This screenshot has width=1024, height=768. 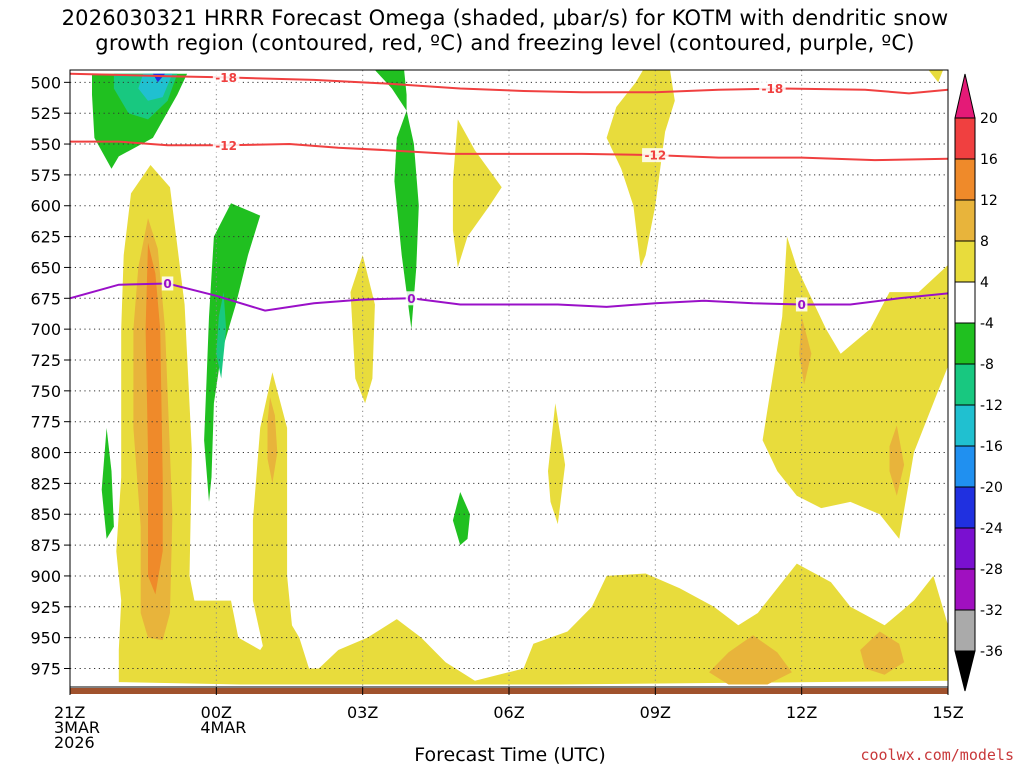 I want to click on y-tick-label-700: 700, so click(x=45, y=329).